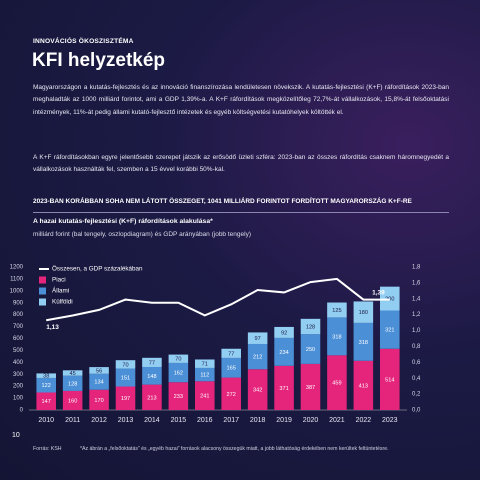 Image resolution: width=480 pixels, height=480 pixels. What do you see at coordinates (18, 315) in the screenshot?
I see `y-tick-label: 800` at bounding box center [18, 315].